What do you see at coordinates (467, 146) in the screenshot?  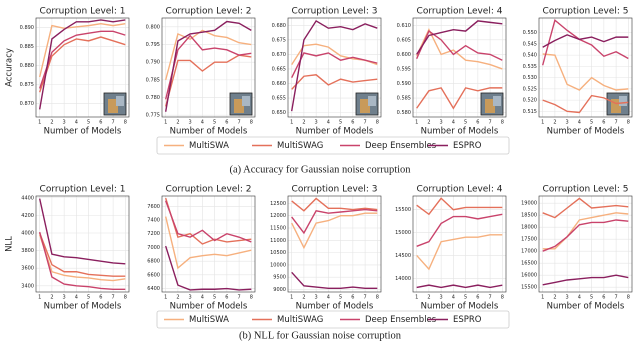 I see `legend-label: ESPRO` at bounding box center [467, 146].